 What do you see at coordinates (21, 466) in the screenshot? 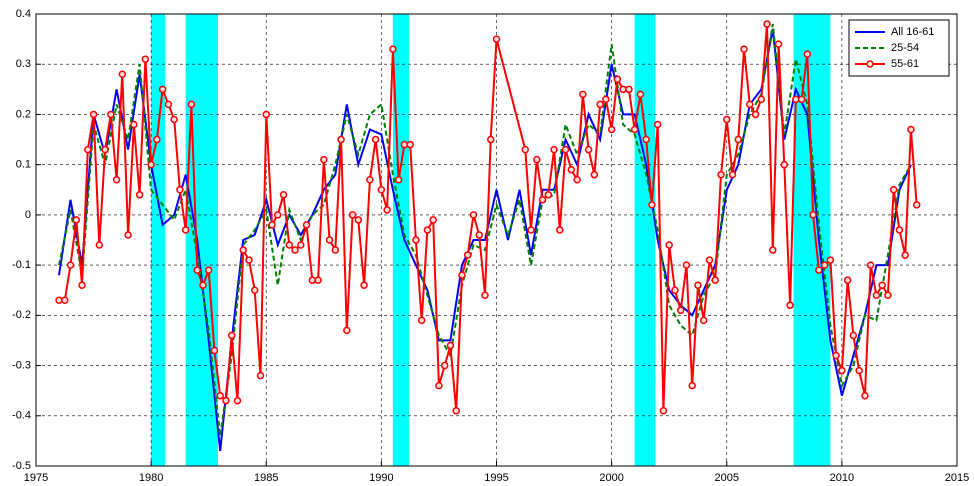
I see `y-tick-label: -0.5` at bounding box center [21, 466].